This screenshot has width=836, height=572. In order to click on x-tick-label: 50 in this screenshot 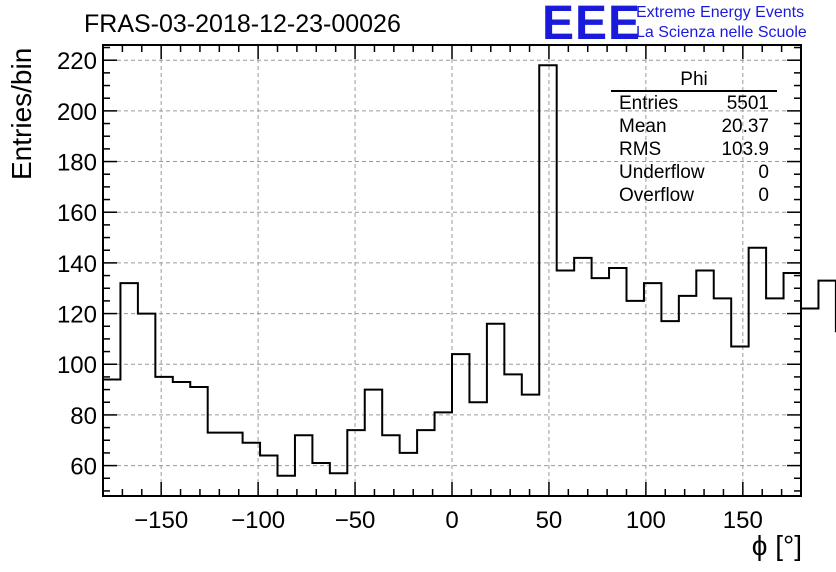, I will do `click(549, 520)`.